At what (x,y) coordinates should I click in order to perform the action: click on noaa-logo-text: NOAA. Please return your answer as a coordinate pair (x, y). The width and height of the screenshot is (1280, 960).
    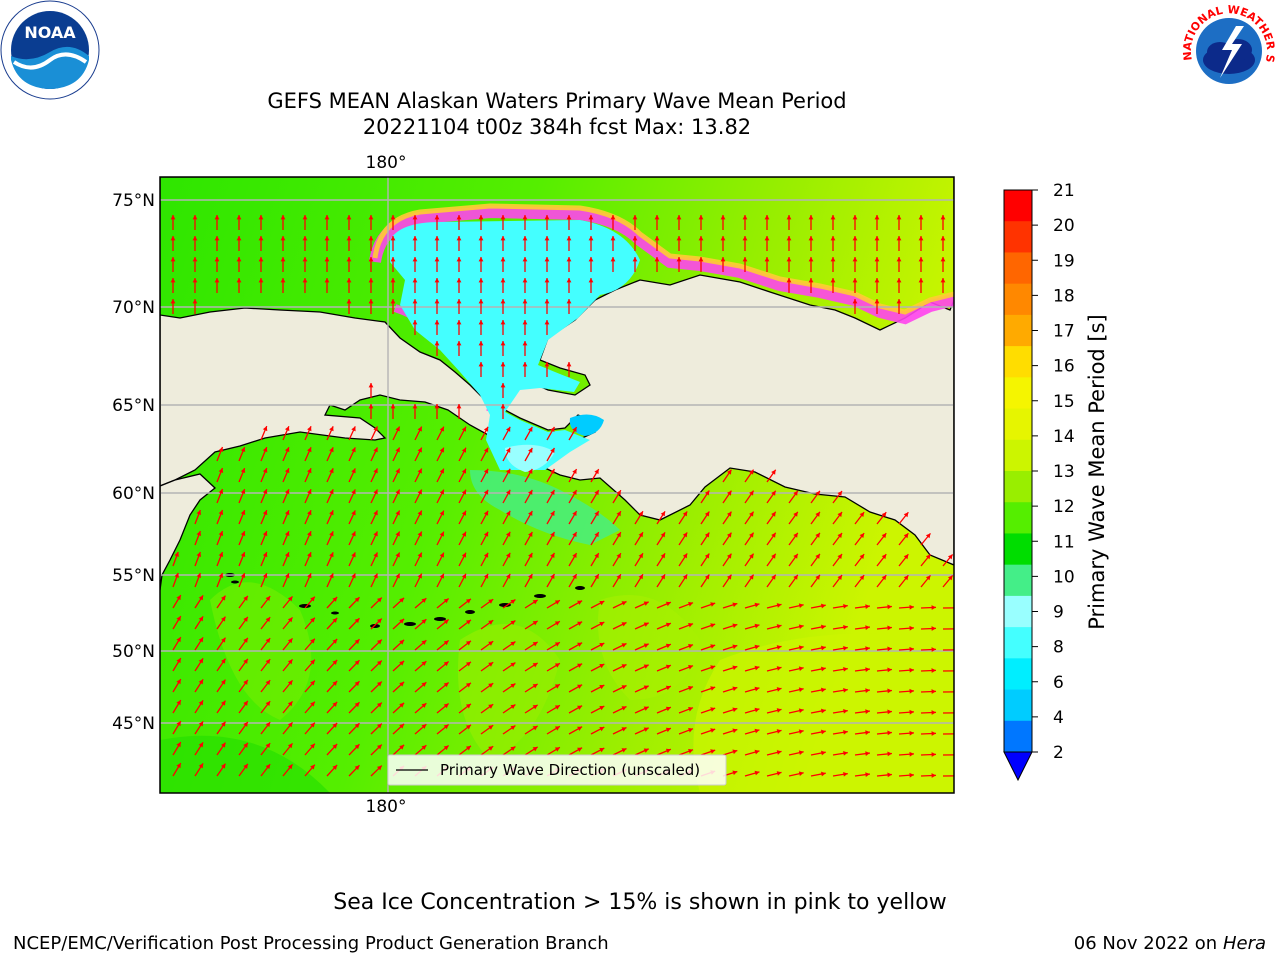
    Looking at the image, I should click on (50, 32).